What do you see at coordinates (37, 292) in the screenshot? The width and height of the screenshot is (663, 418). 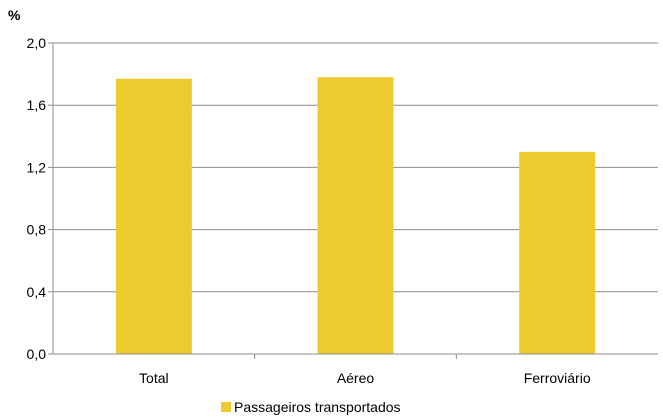 I see `y-tick-label: 0,4` at bounding box center [37, 292].